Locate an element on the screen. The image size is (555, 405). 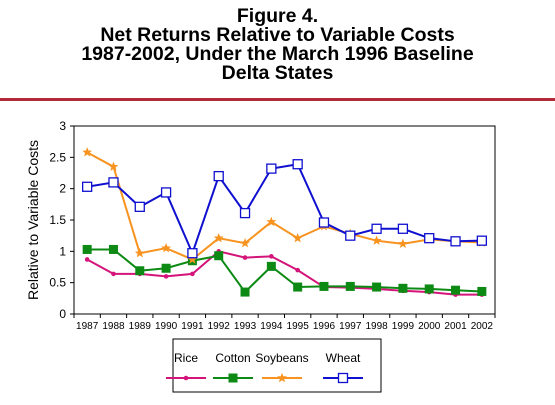
x-tick-label: 1993 is located at coordinates (245, 326).